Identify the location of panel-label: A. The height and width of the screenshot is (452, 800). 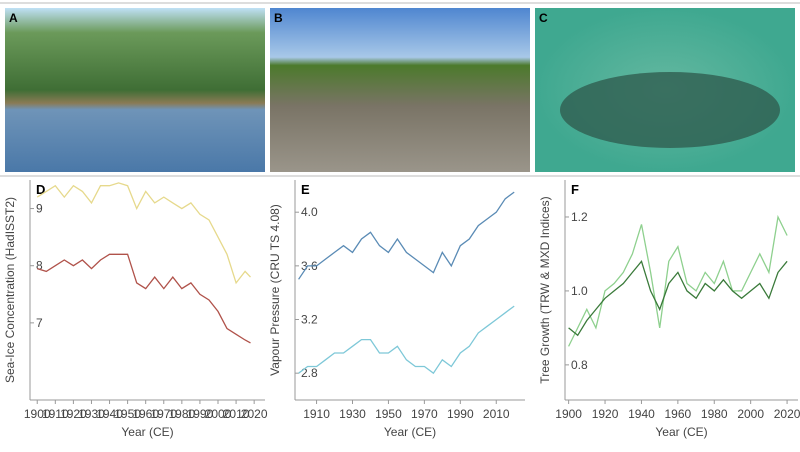
(13, 18).